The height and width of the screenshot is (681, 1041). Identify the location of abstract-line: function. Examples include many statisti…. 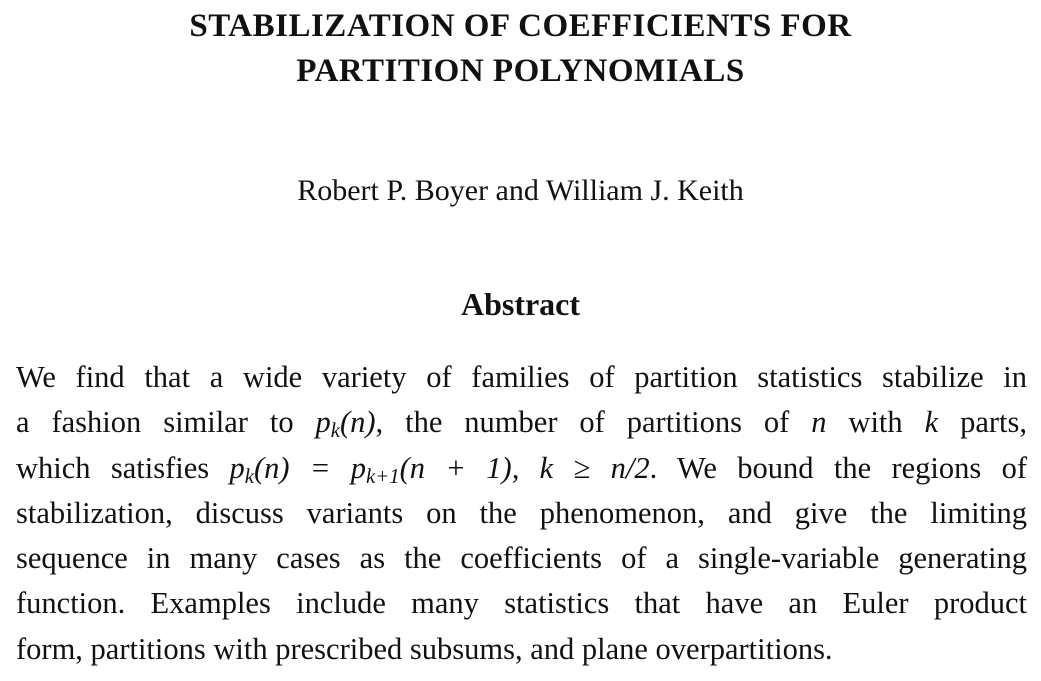
(521, 603).